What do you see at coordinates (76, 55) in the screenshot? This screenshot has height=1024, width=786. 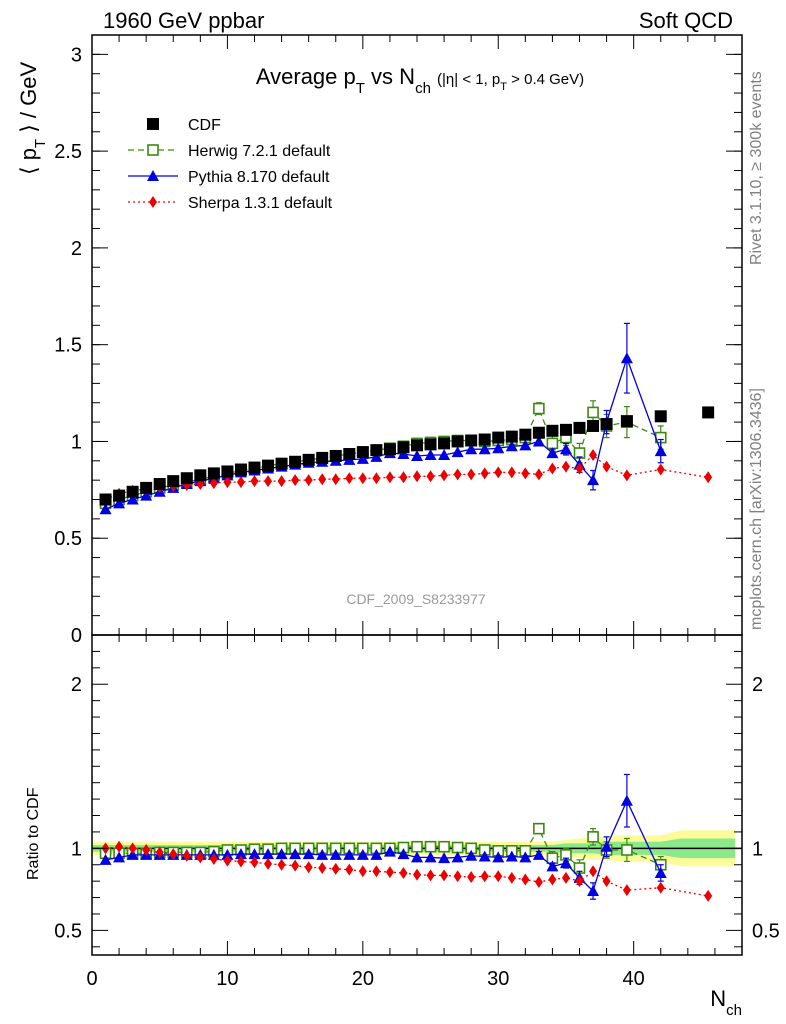 I see `y-tick-label: 3` at bounding box center [76, 55].